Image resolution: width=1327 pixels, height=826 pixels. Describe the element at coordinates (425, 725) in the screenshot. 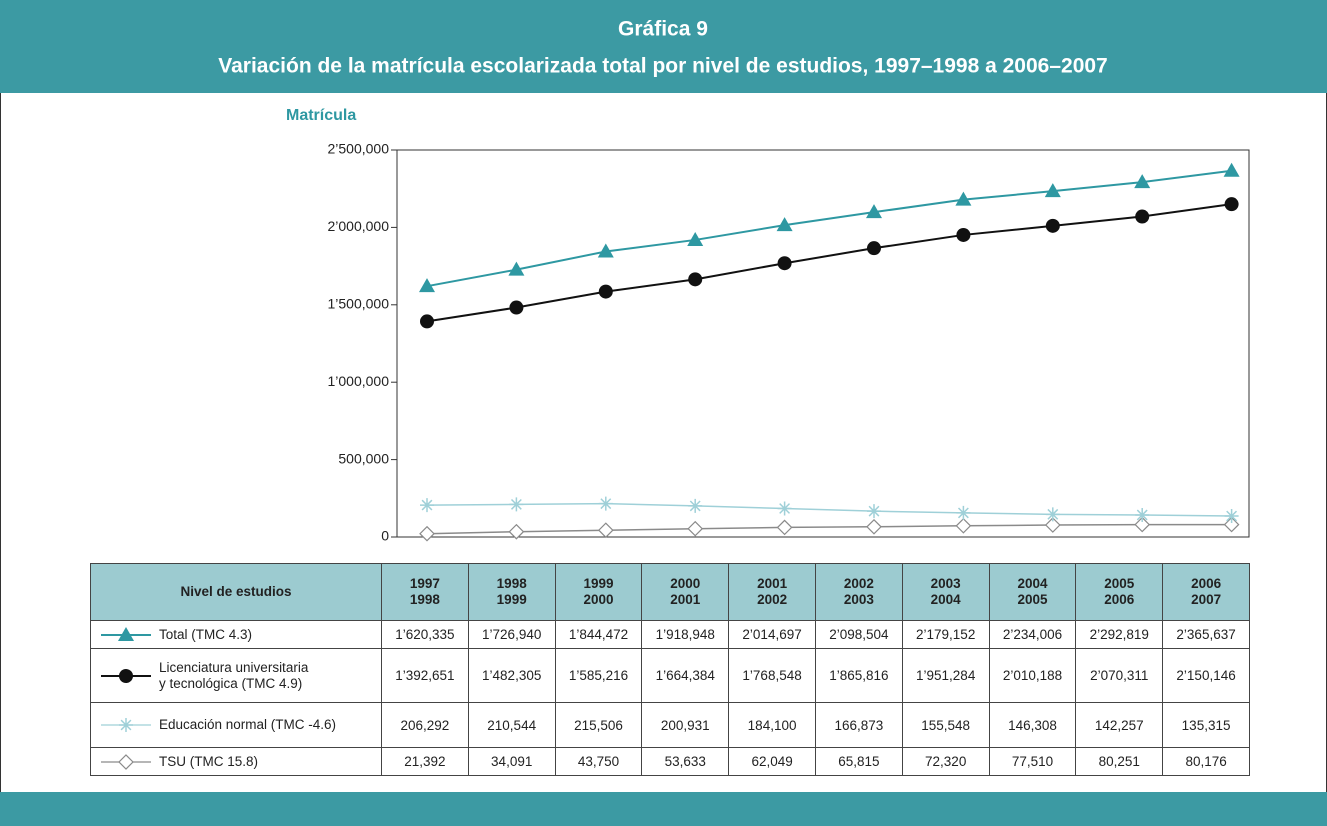

I see `value-cell: 206,292` at that location.